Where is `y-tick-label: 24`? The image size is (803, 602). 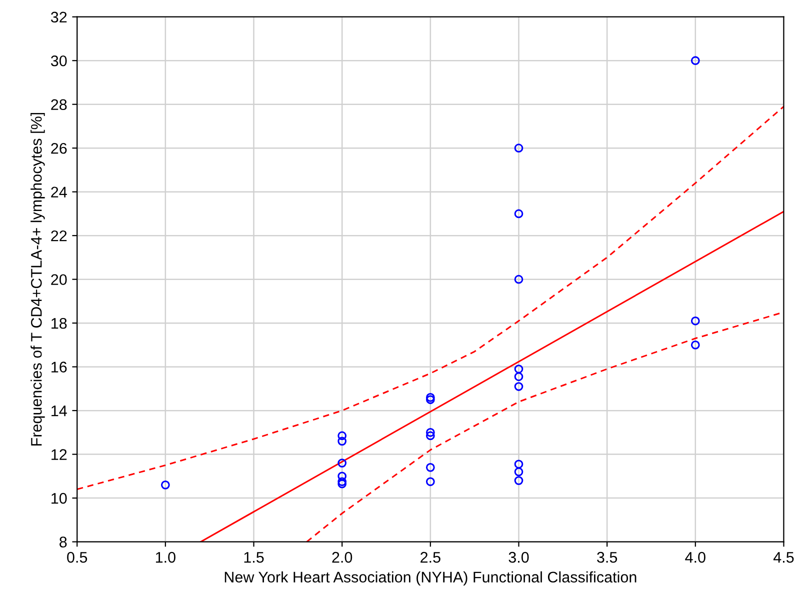
y-tick-label: 24 is located at coordinates (59, 192).